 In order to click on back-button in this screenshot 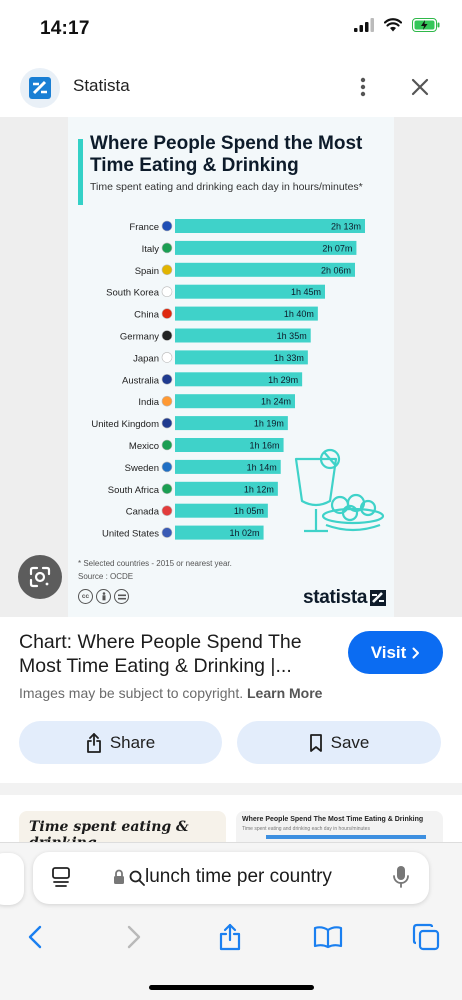, I will do `click(35, 937)`.